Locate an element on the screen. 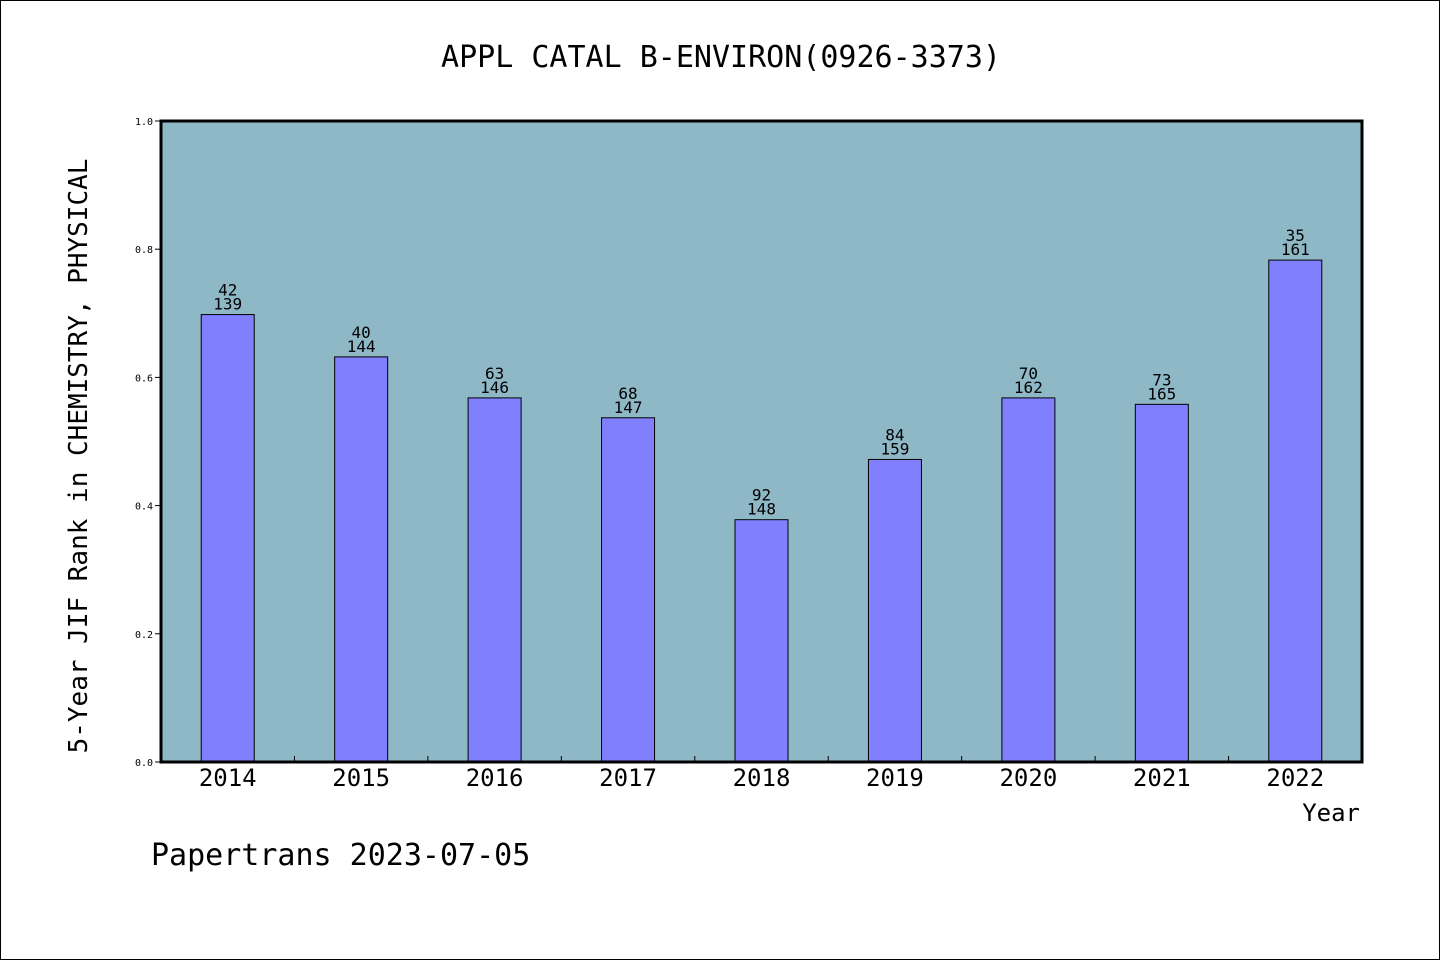  bar-2018 is located at coordinates (761, 641).